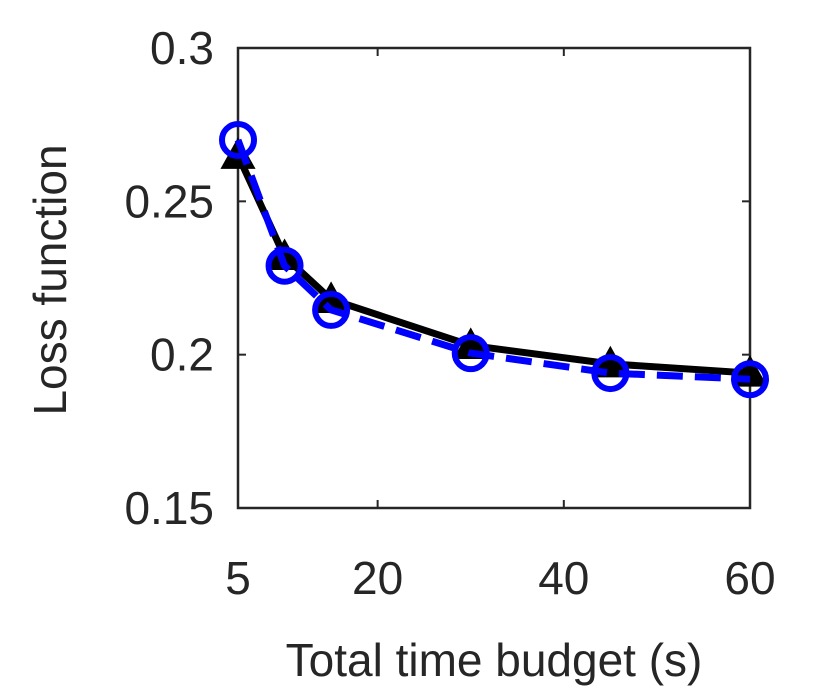  Describe the element at coordinates (50, 279) in the screenshot. I see `y-axis-label: Loss function` at that location.